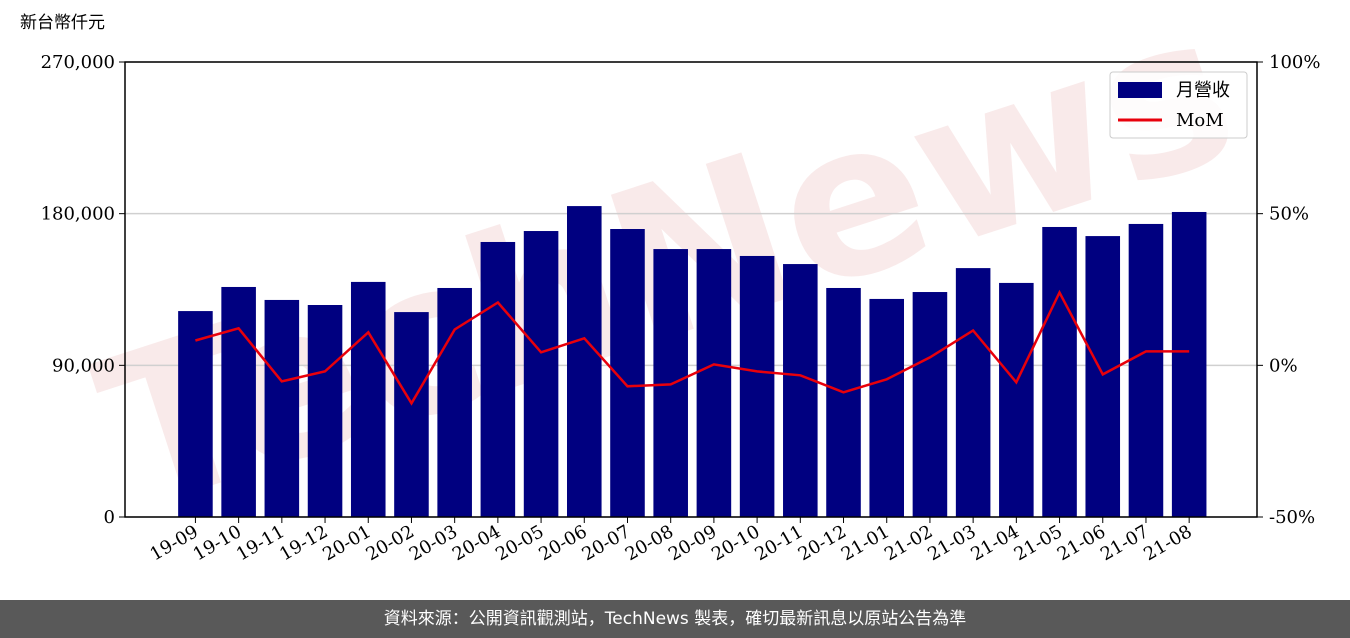 The image size is (1350, 638). Describe the element at coordinates (62, 23) in the screenshot. I see `y-axis-label: 新台幣仟元` at that location.